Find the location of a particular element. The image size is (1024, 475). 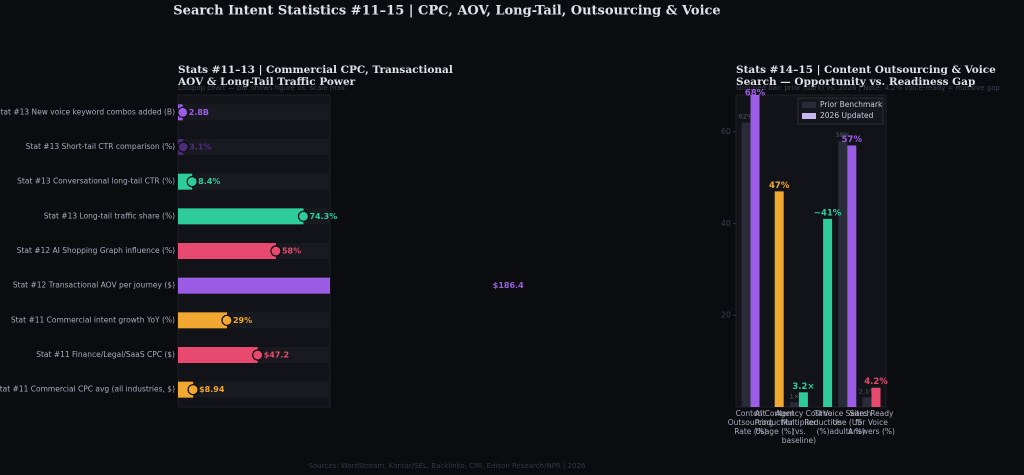

value-label: 29% is located at coordinates (242, 320).